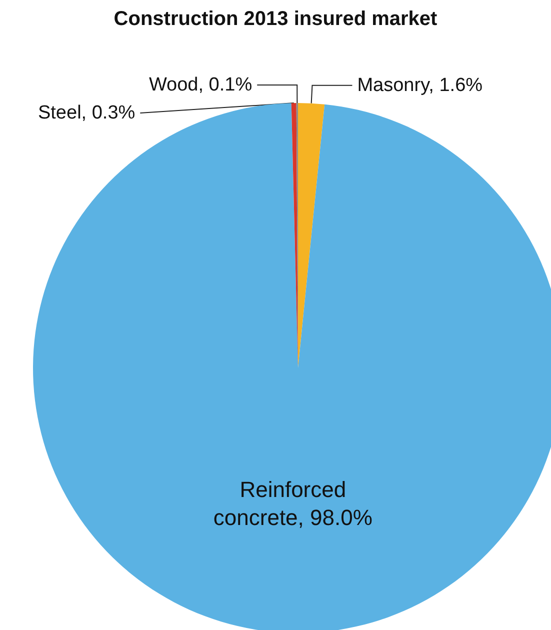 Image resolution: width=551 pixels, height=630 pixels. What do you see at coordinates (292, 503) in the screenshot?
I see `slice-label: Reinforced concrete, 98.0%` at bounding box center [292, 503].